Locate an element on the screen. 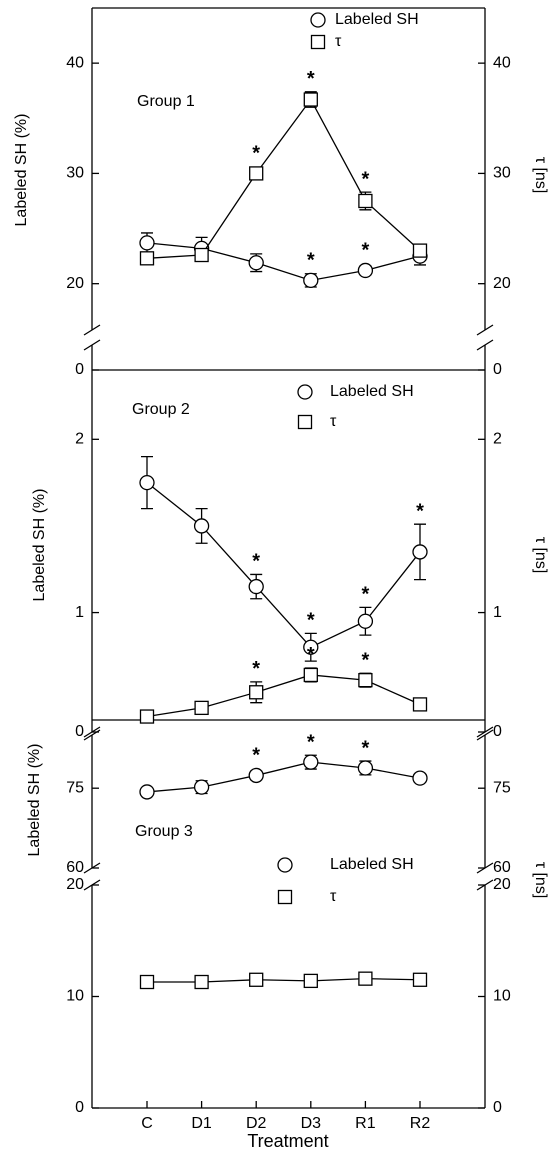 The image size is (557, 1153). y-tick-label: 60 is located at coordinates (75, 867).